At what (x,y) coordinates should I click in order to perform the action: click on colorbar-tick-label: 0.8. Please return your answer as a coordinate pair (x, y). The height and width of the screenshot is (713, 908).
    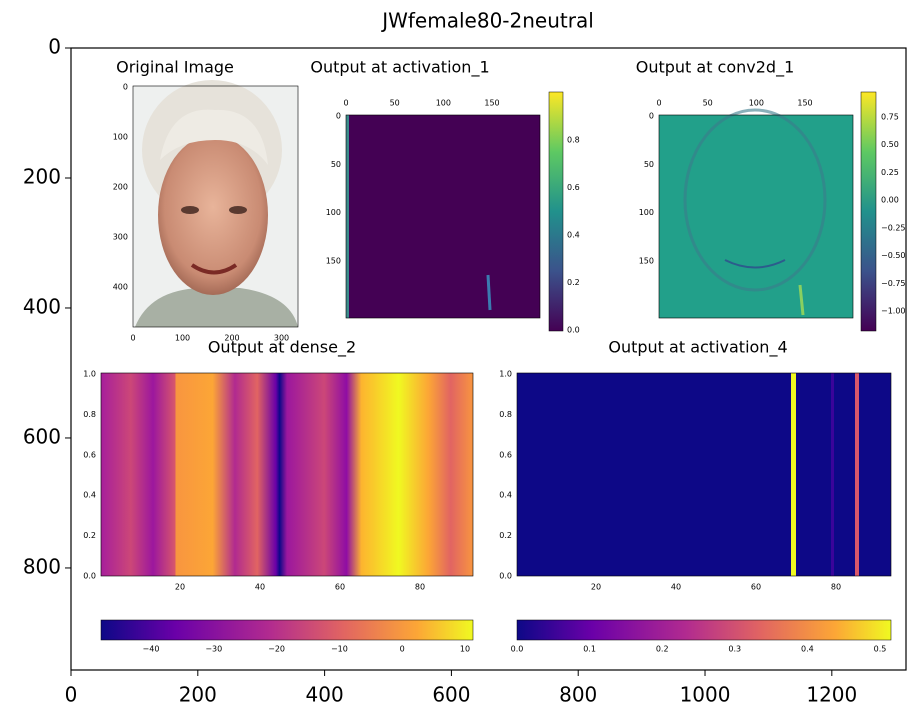
    Looking at the image, I should click on (573, 140).